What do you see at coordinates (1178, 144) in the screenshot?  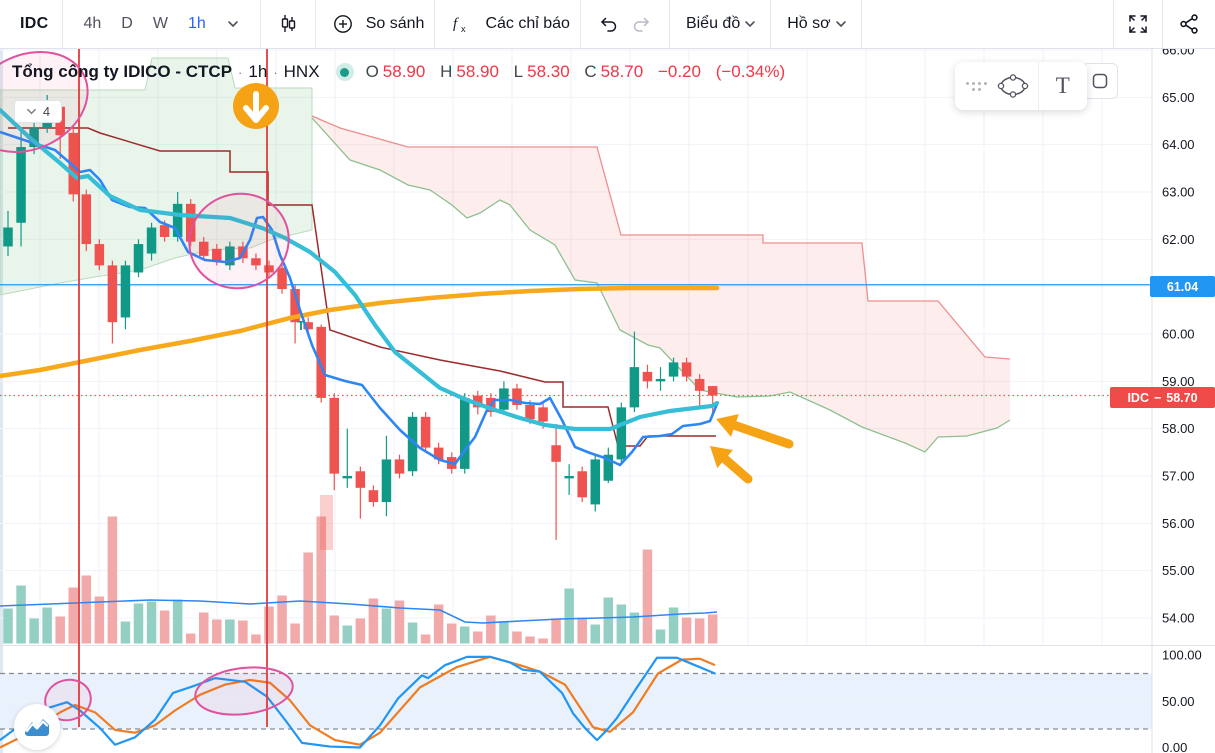 I see `svg-text: 64.00` at bounding box center [1178, 144].